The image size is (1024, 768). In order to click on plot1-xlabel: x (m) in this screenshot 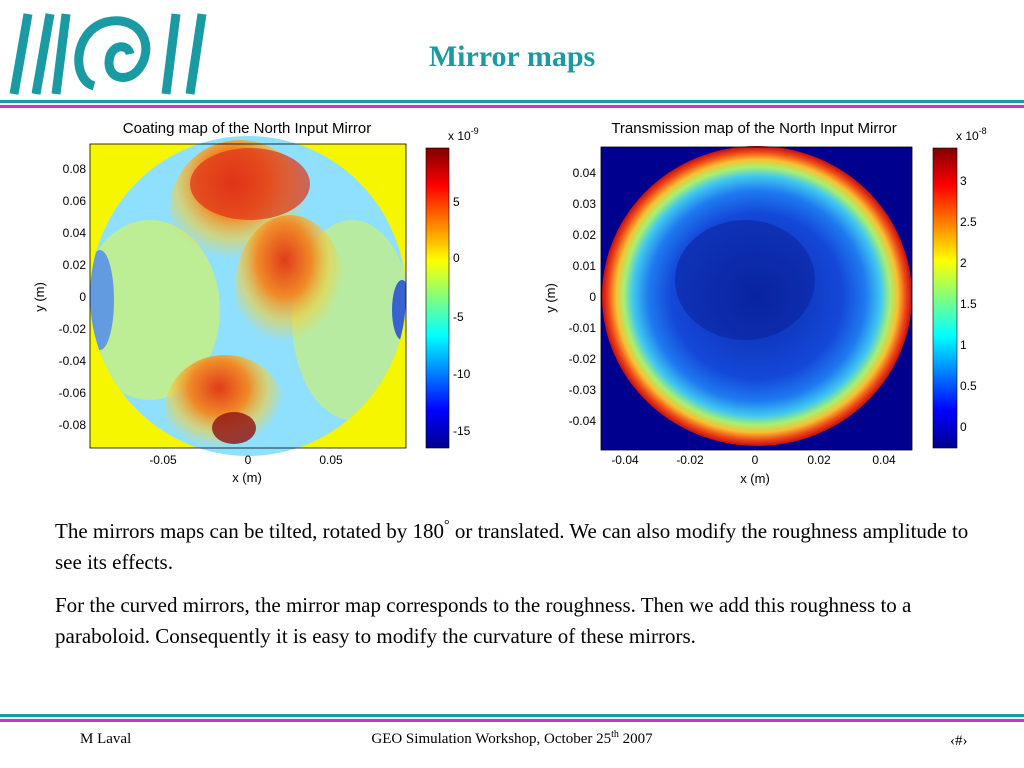, I will do `click(247, 477)`.